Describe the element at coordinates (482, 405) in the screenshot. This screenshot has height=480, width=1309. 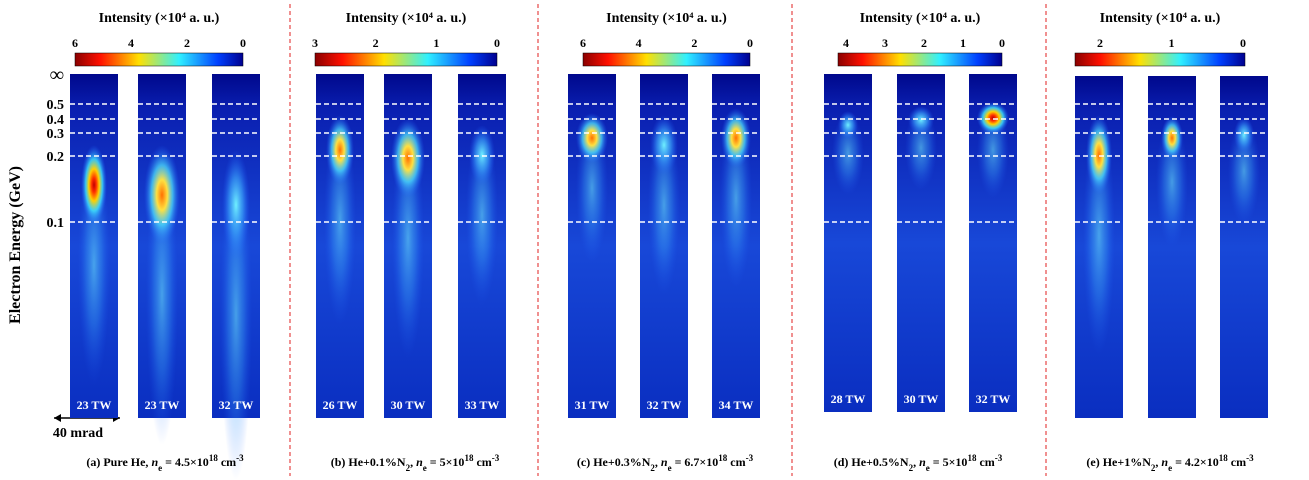
I see `power-label: 33 TW` at that location.